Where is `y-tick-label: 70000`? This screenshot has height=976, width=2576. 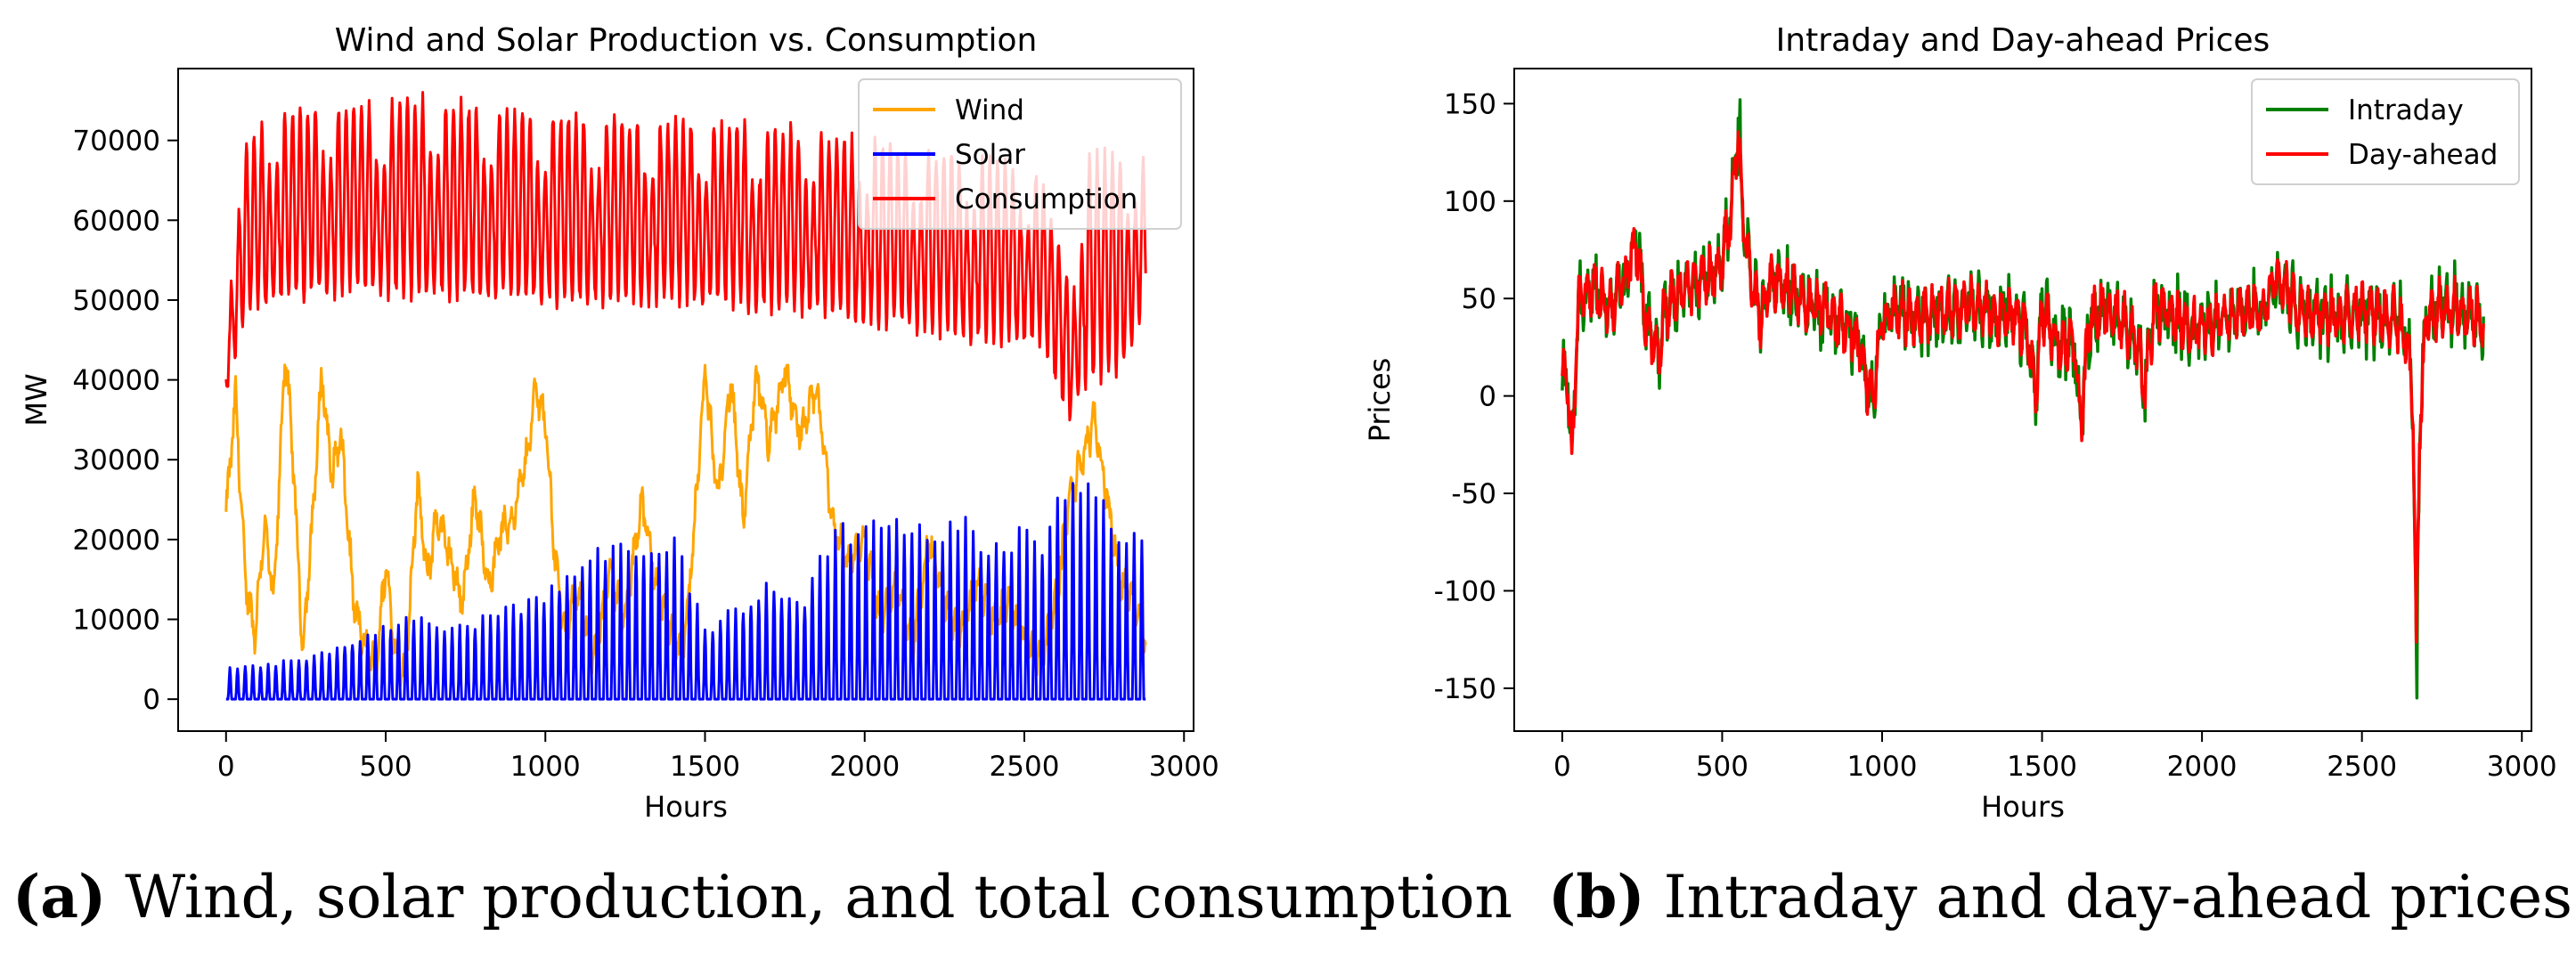 y-tick-label: 70000 is located at coordinates (116, 142).